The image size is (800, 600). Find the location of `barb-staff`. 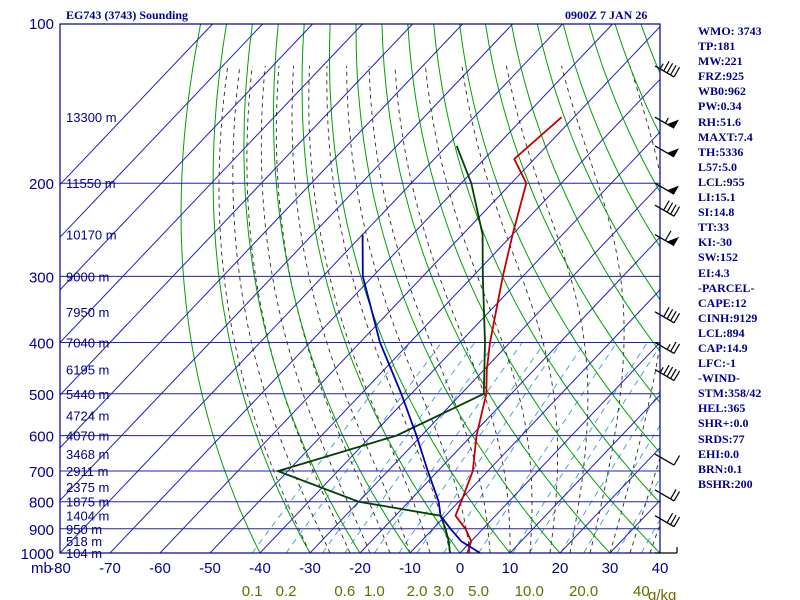

barb-staff is located at coordinates (664, 210).